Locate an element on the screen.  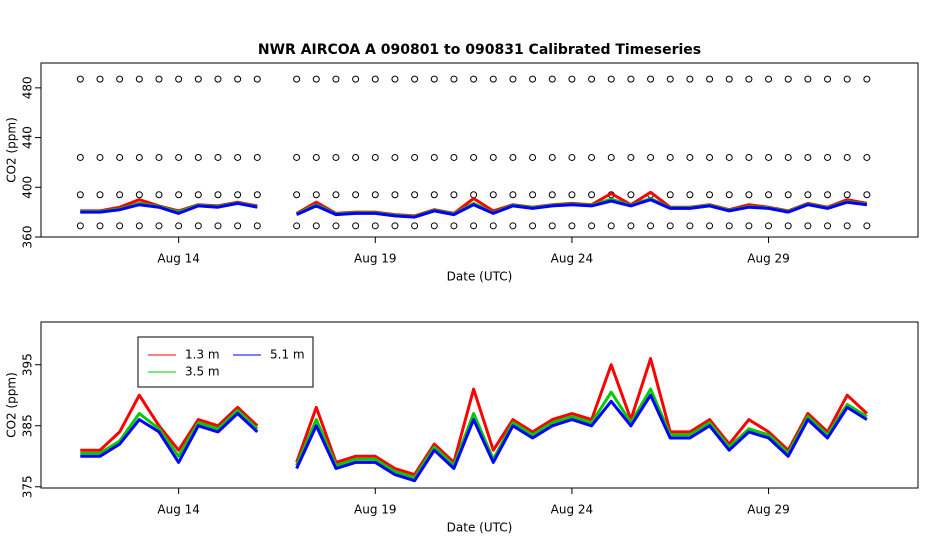
y-tick-label: 395 is located at coordinates (28, 364).